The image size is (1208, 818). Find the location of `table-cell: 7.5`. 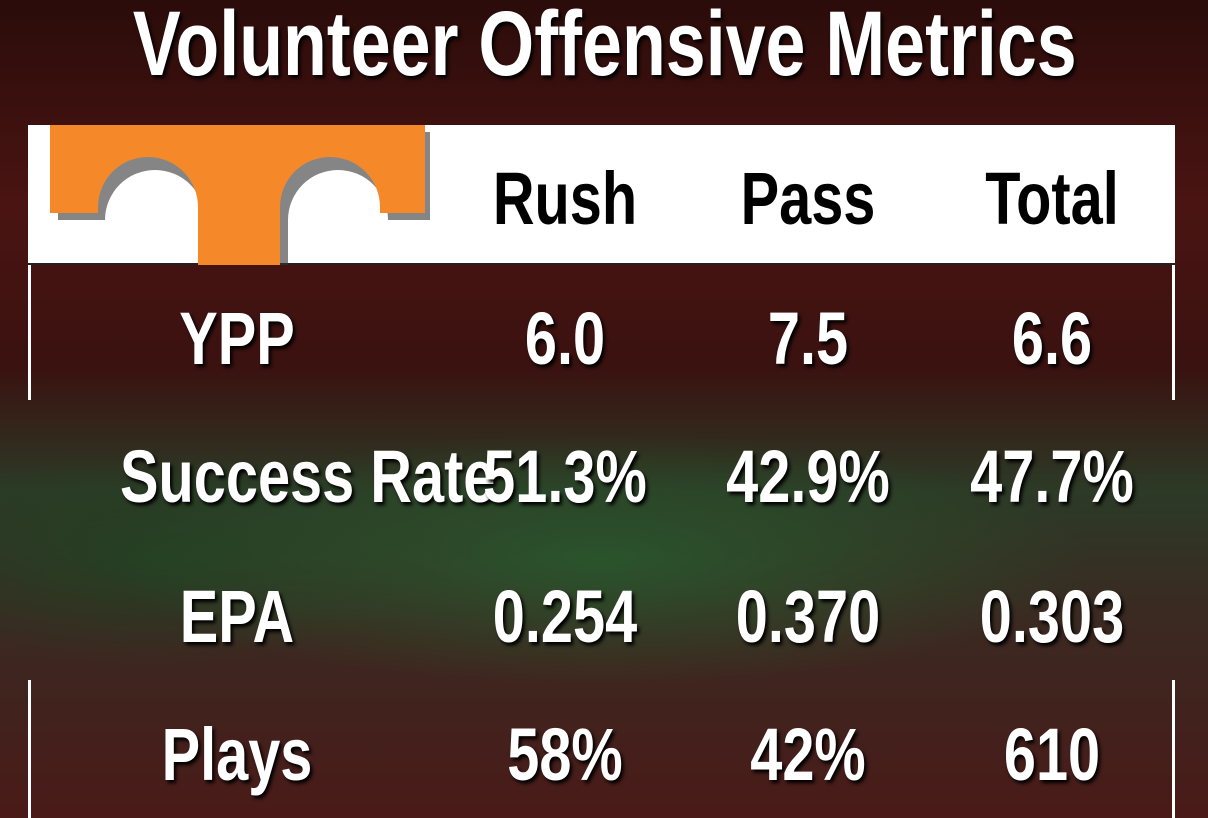

table-cell: 7.5 is located at coordinates (808, 338).